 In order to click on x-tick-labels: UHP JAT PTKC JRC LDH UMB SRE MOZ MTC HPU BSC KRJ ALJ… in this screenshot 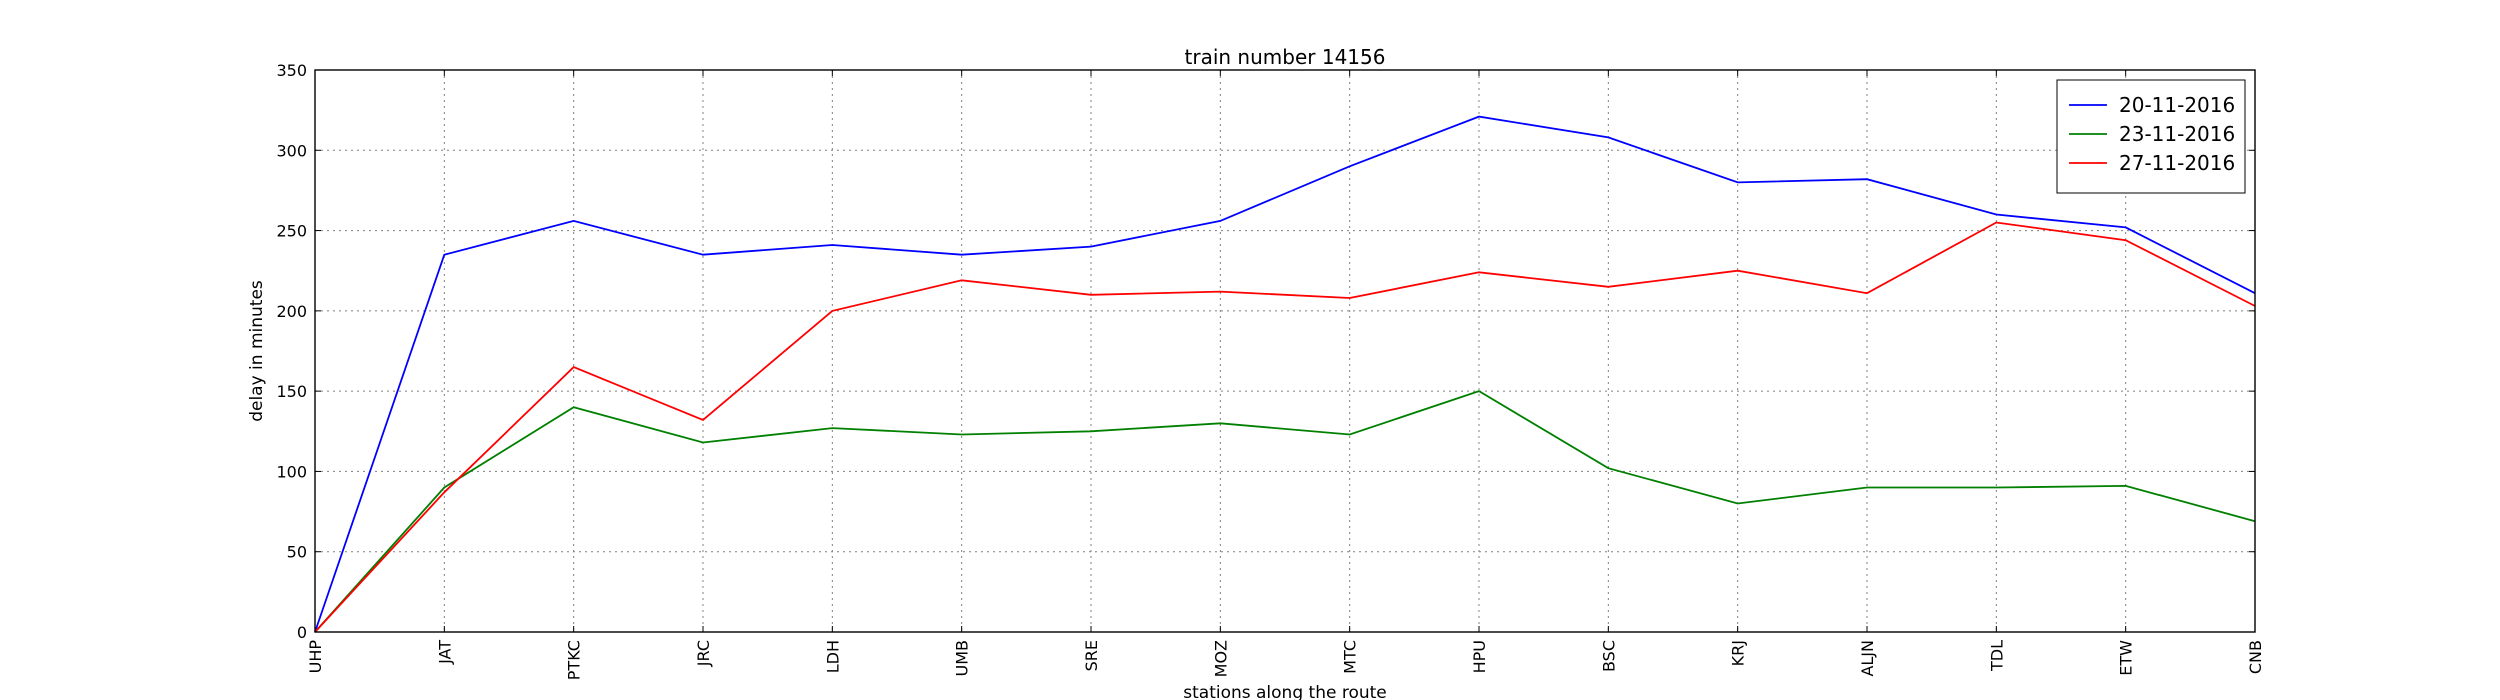, I will do `click(1285, 660)`.